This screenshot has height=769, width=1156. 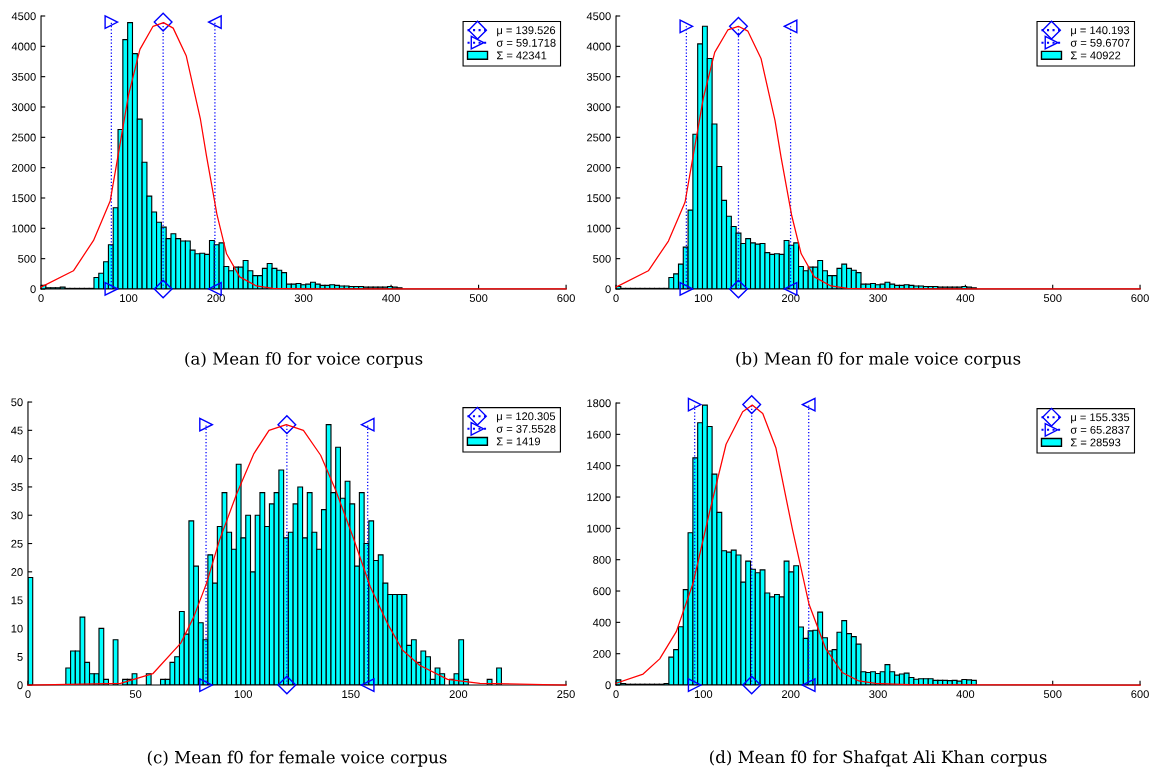 What do you see at coordinates (1095, 55) in the screenshot?
I see `legend-label: Σ = 40922` at bounding box center [1095, 55].